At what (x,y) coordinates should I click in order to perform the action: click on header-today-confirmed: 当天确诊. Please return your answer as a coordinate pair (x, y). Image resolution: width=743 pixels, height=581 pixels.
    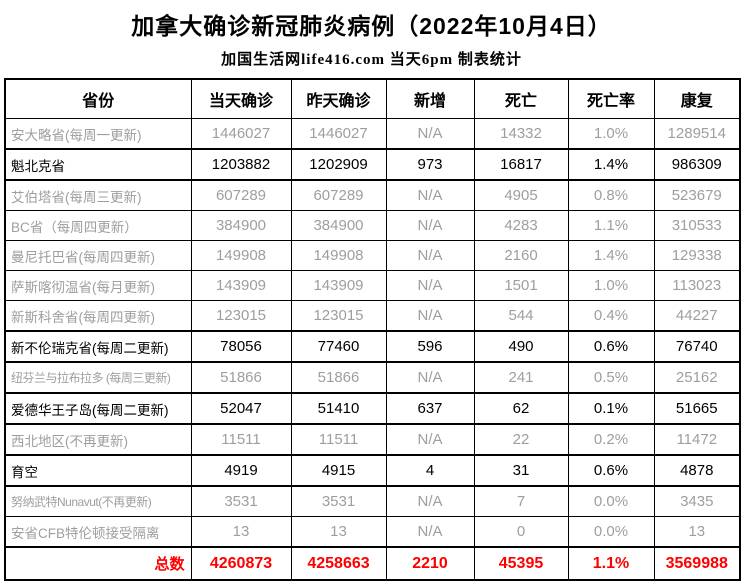
    Looking at the image, I should click on (241, 98).